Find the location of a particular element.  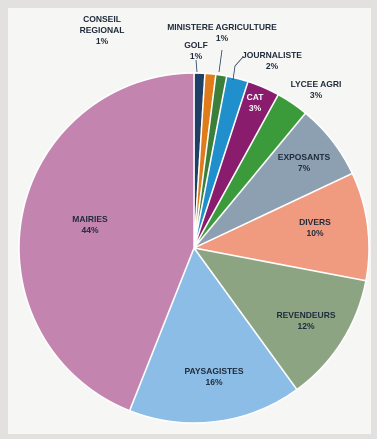

slice-label-divers: DIVERS 10% is located at coordinates (315, 227).